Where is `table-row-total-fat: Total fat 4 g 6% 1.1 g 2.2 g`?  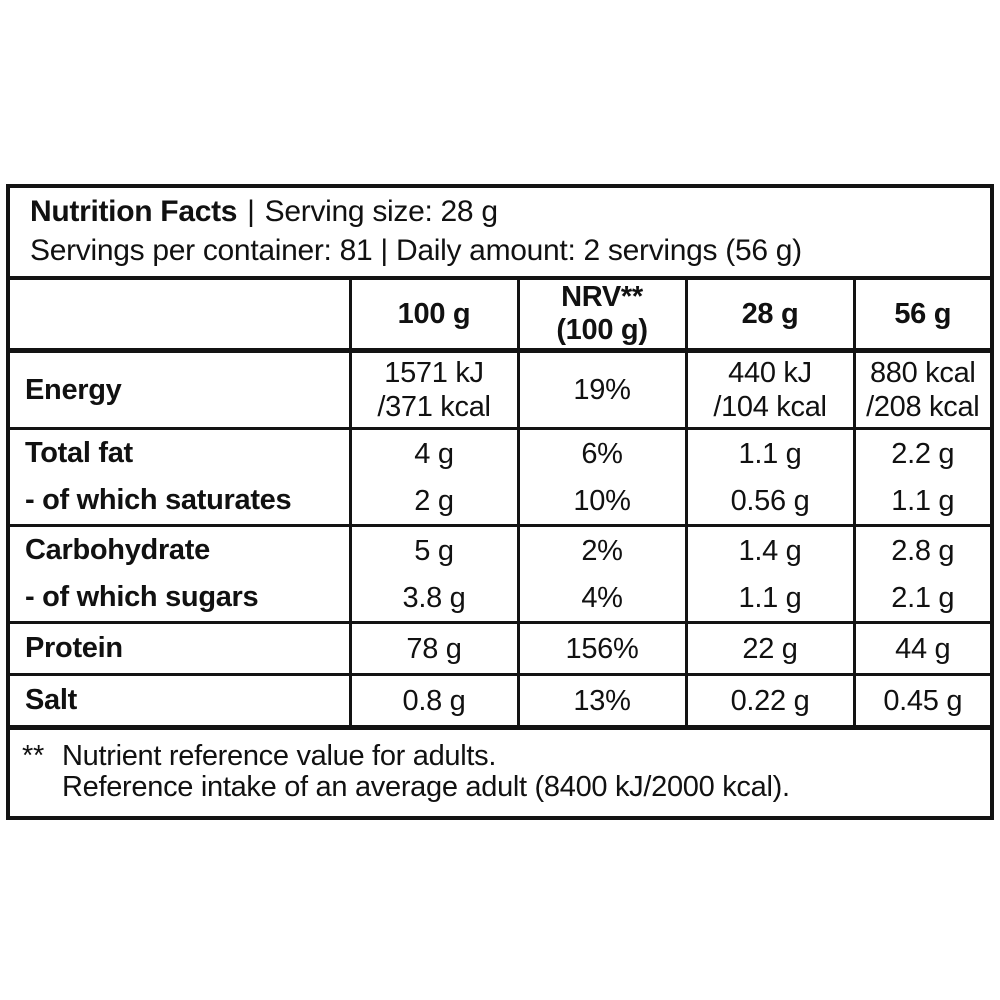
table-row-total-fat: Total fat 4 g 6% 1.1 g 2.2 g is located at coordinates (500, 452).